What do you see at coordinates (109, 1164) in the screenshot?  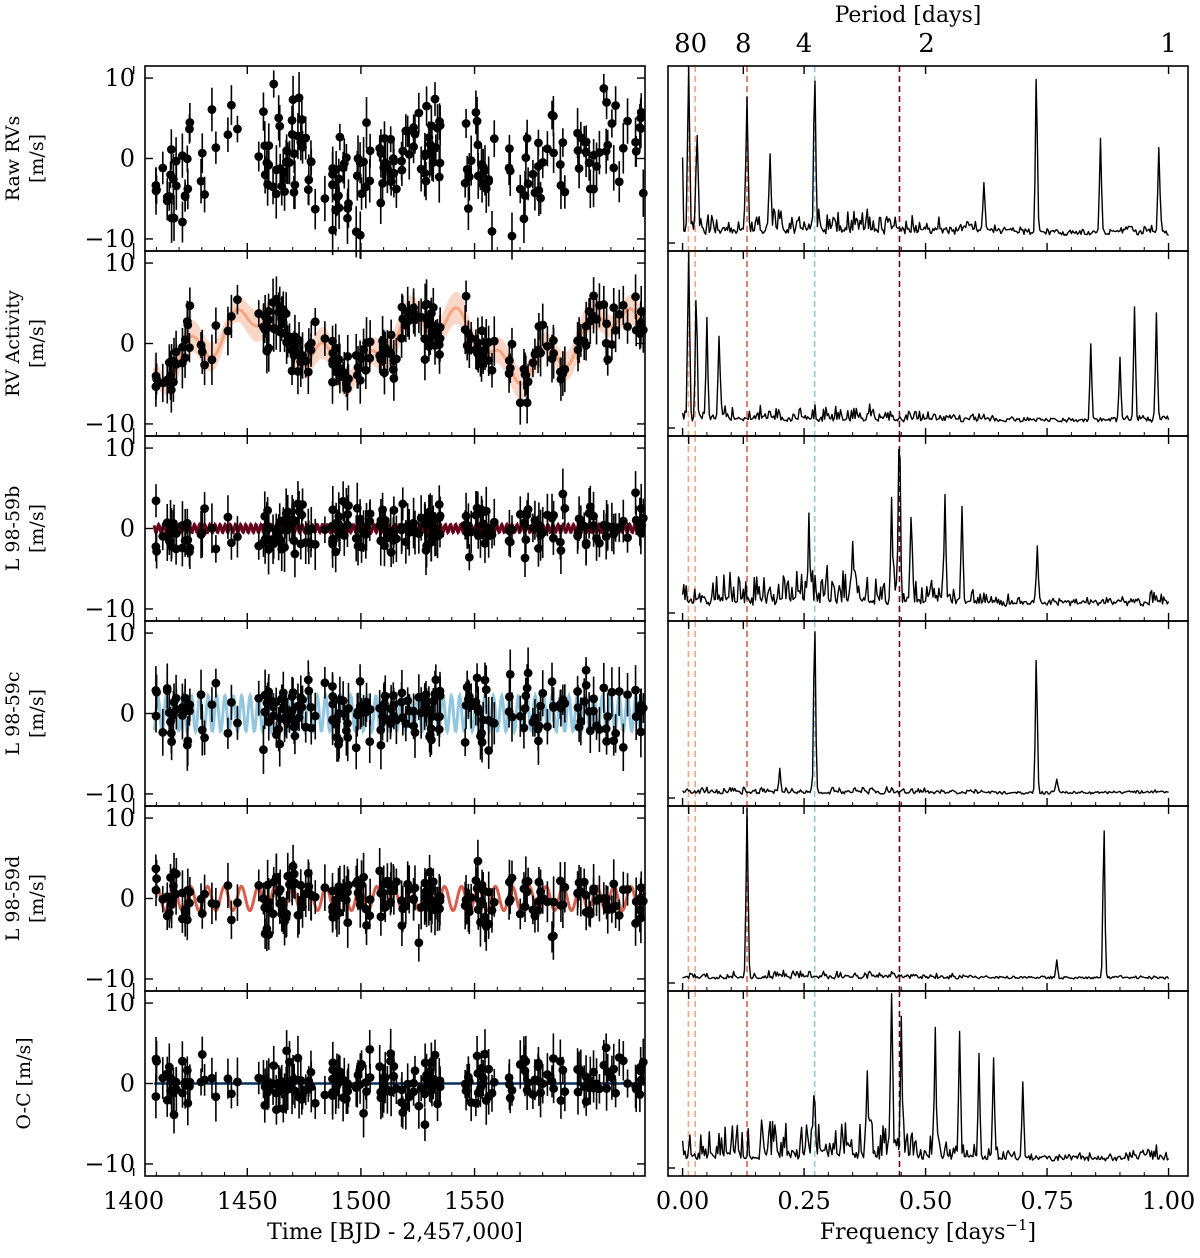 I see `y-tick-label: −10` at bounding box center [109, 1164].